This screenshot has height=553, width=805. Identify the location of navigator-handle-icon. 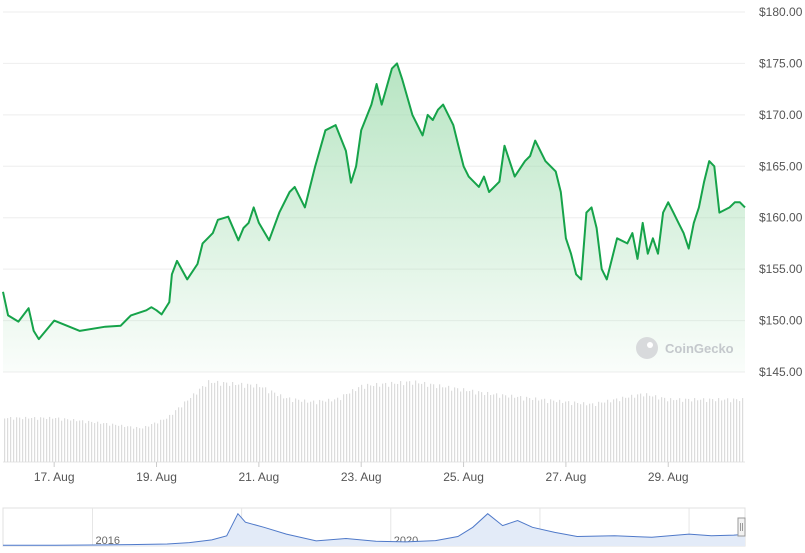
(741, 527).